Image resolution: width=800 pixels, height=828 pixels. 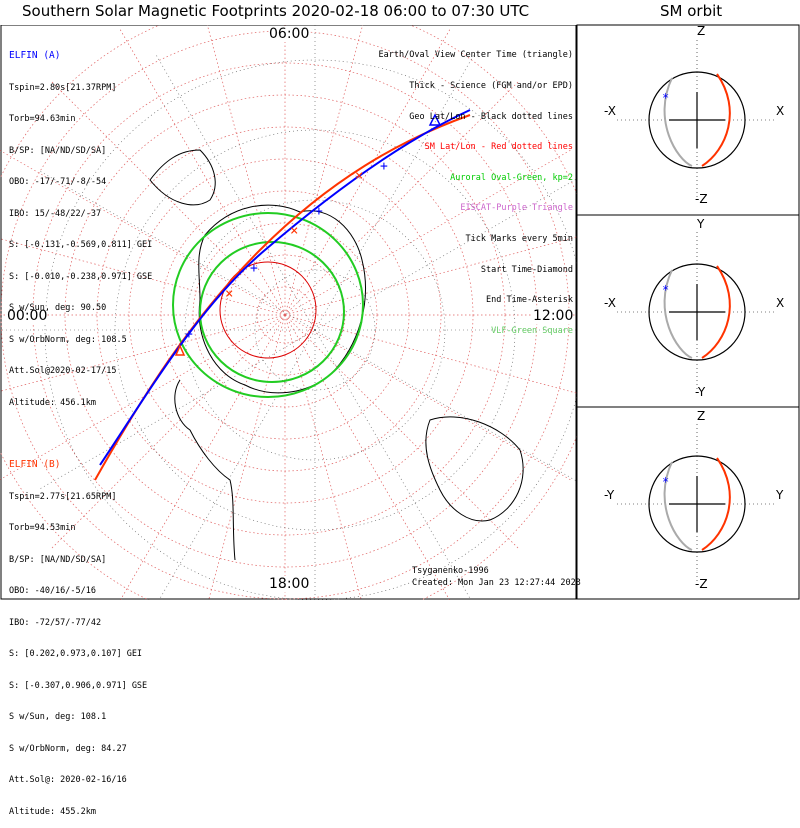 I want to click on legend-item: EISCAT-Purple Triangle, so click(x=516, y=208).